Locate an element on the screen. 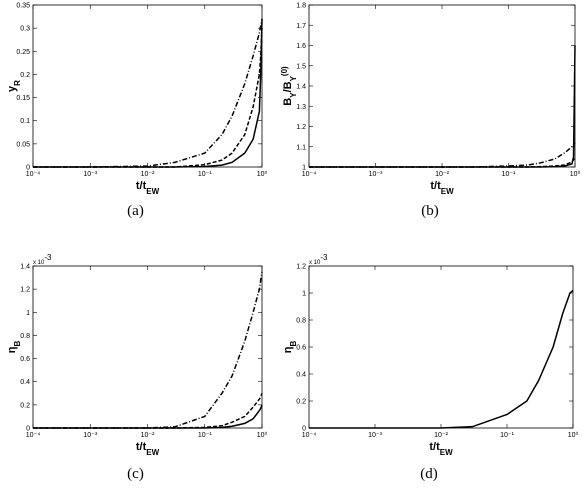 The width and height of the screenshot is (583, 491). y-tick-label: 0.15 is located at coordinates (23, 98).